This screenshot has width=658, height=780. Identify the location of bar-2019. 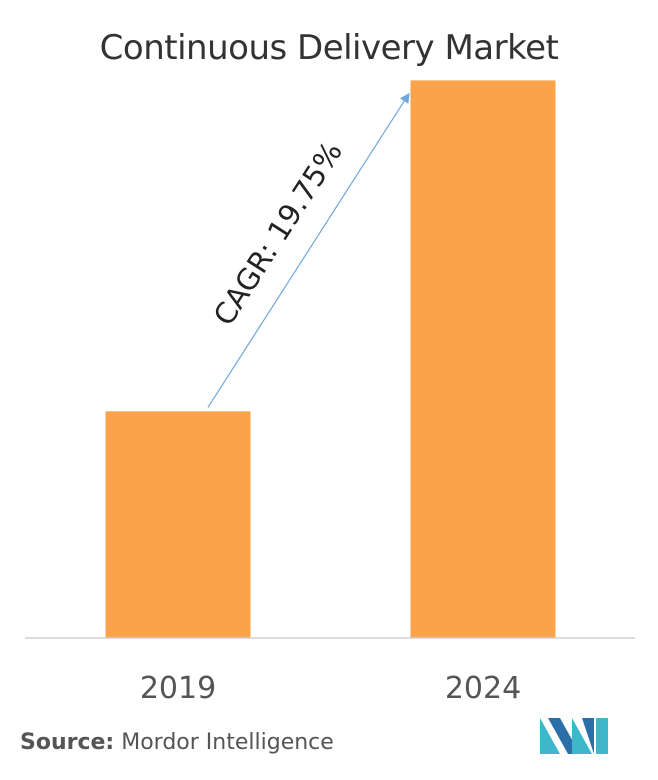
(178, 524).